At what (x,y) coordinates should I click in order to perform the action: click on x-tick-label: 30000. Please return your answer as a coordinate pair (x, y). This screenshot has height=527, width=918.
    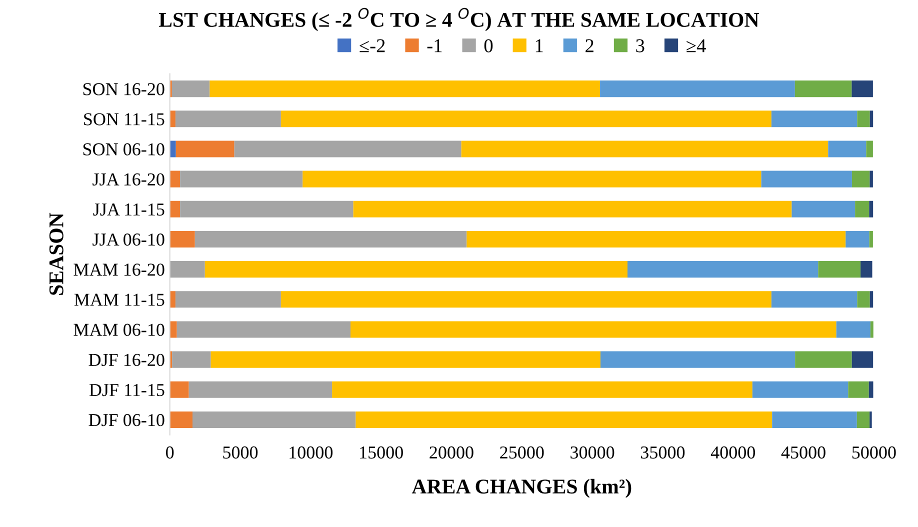
    Looking at the image, I should click on (592, 452).